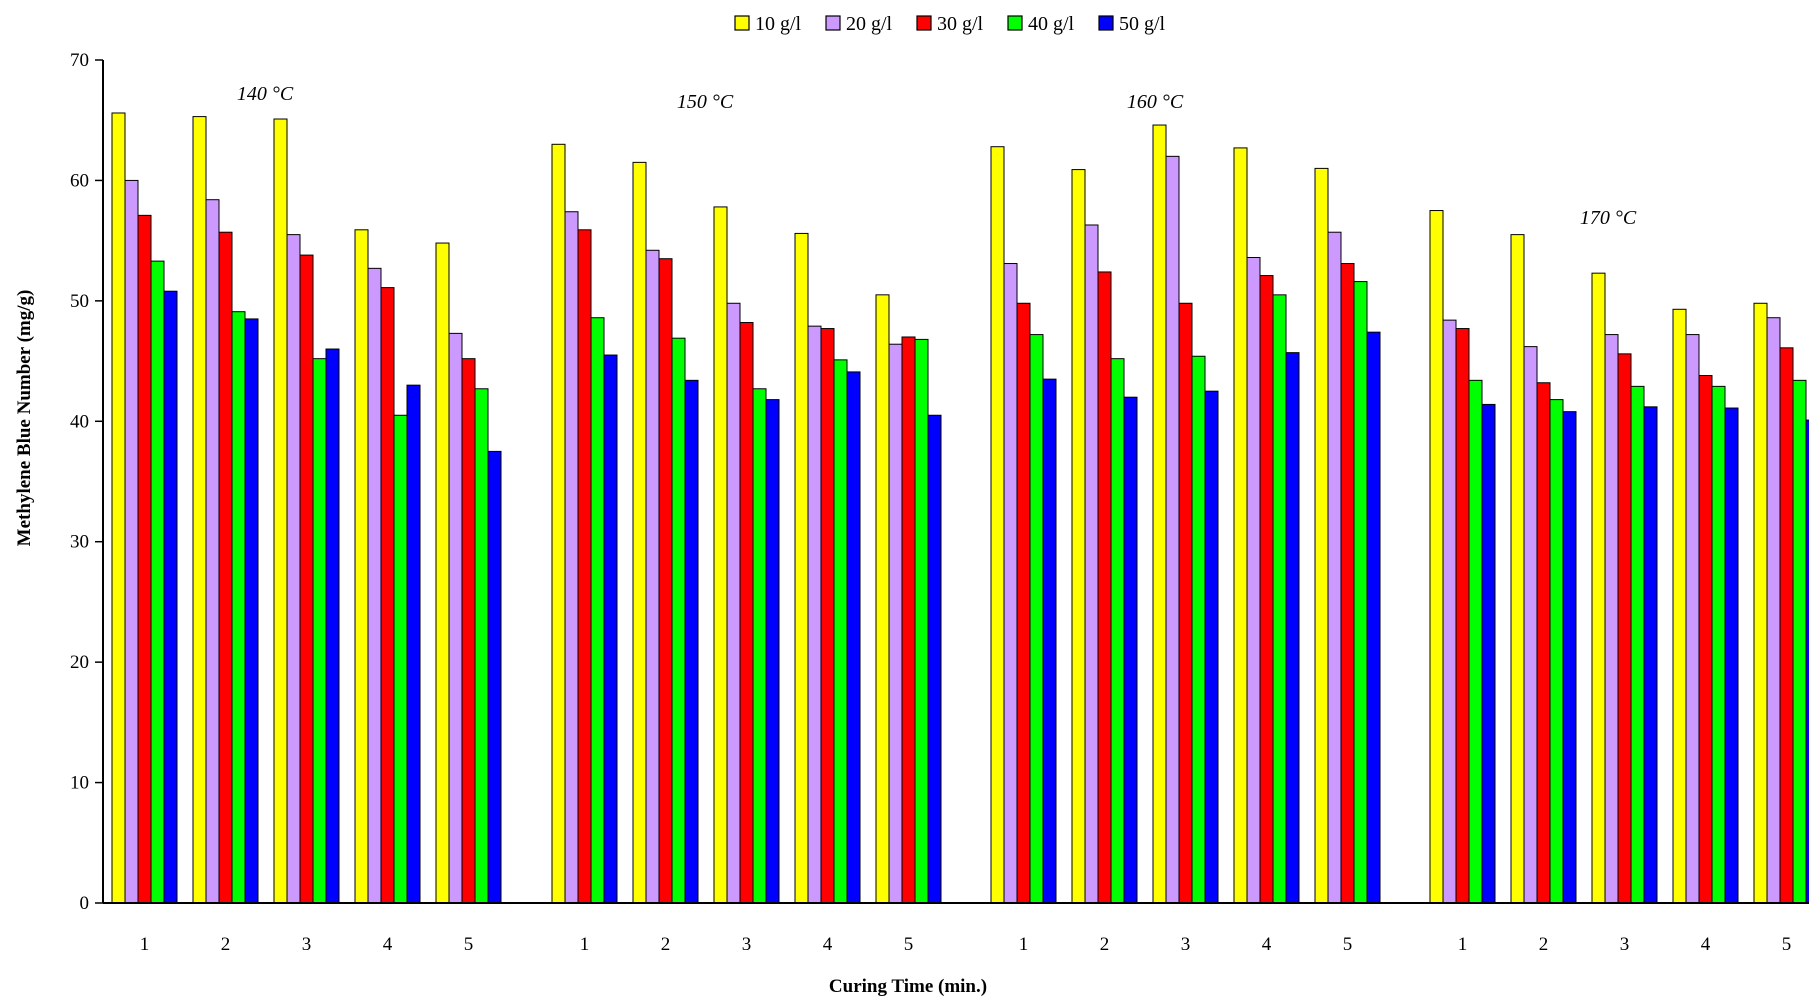 The height and width of the screenshot is (1006, 1809). What do you see at coordinates (79, 421) in the screenshot?
I see `y-tick-label: 40` at bounding box center [79, 421].